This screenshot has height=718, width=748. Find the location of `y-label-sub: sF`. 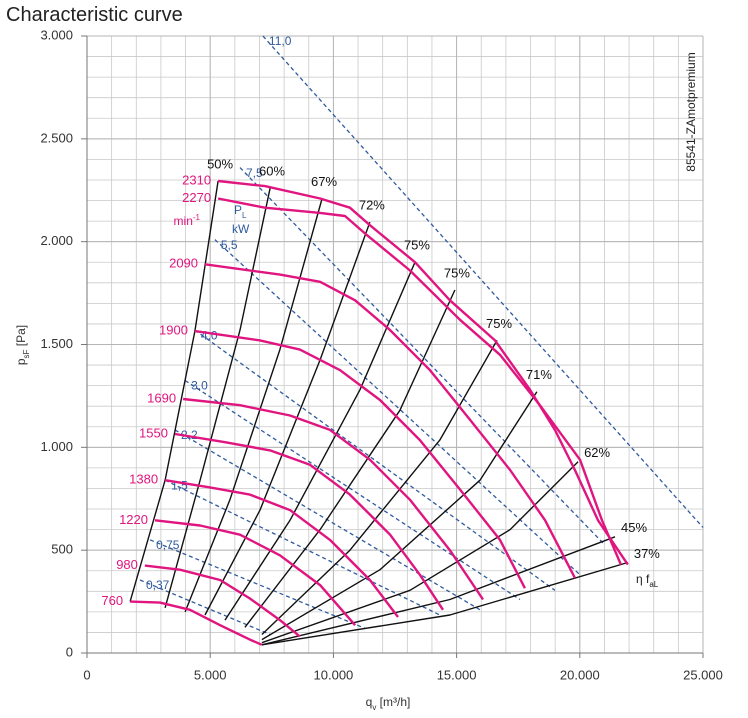

y-label-sub: sF is located at coordinates (26, 353).